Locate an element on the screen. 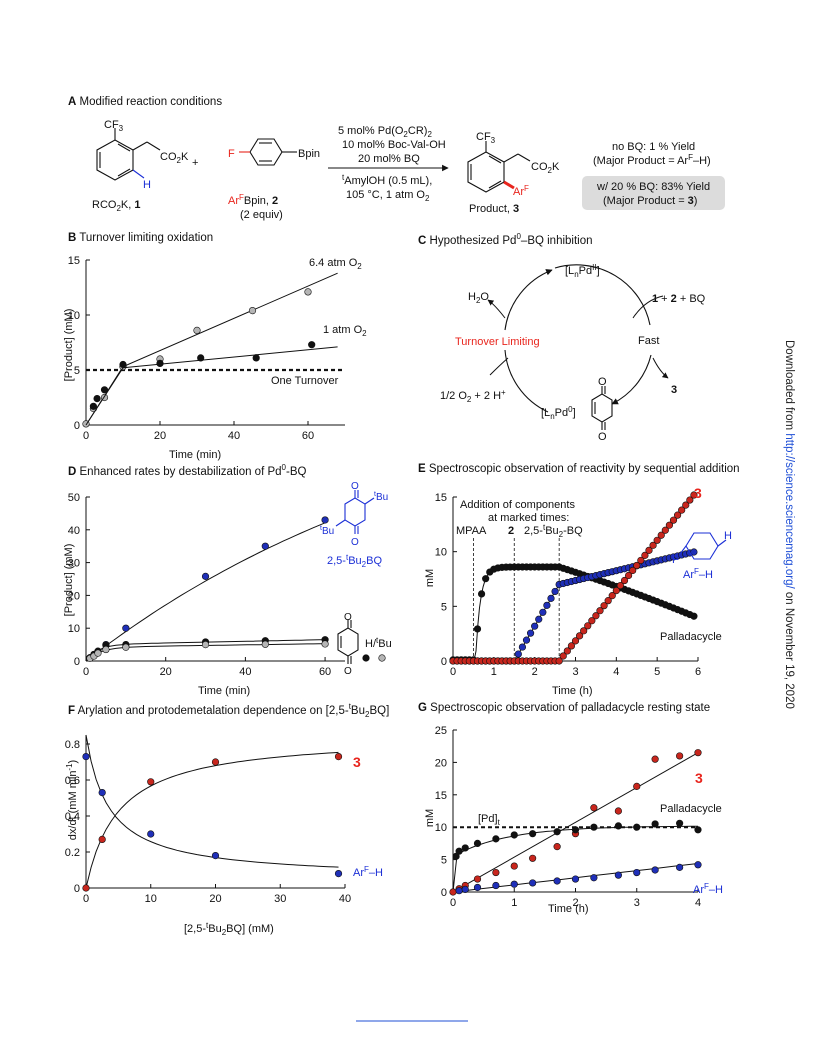  bq-legend-gray is located at coordinates (382, 658).